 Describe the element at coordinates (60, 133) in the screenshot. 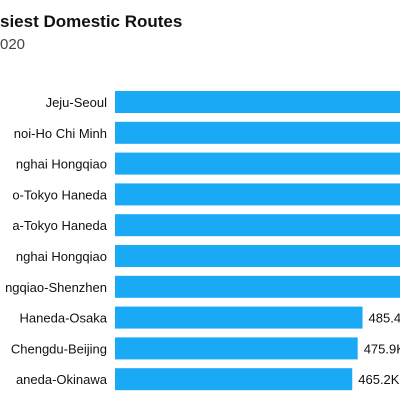

I see `category-label: noi-Ho Chi Minh` at that location.